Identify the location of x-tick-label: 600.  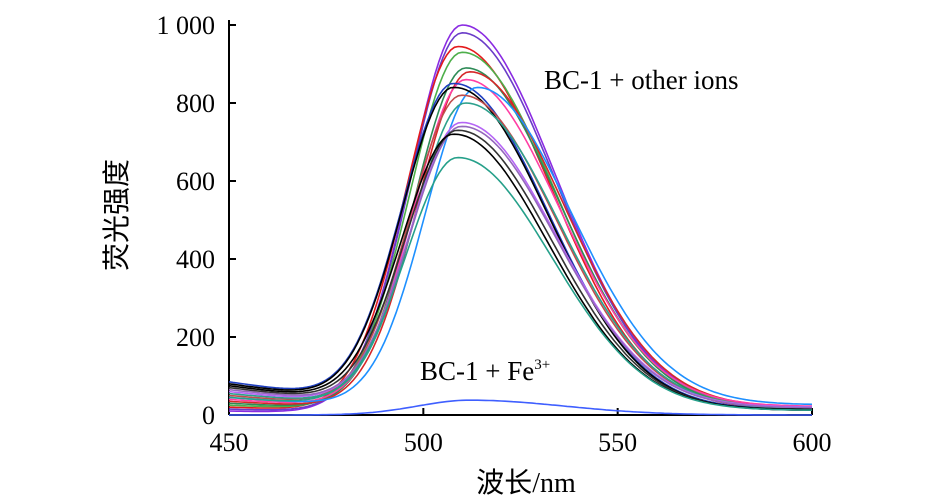
(812, 442).